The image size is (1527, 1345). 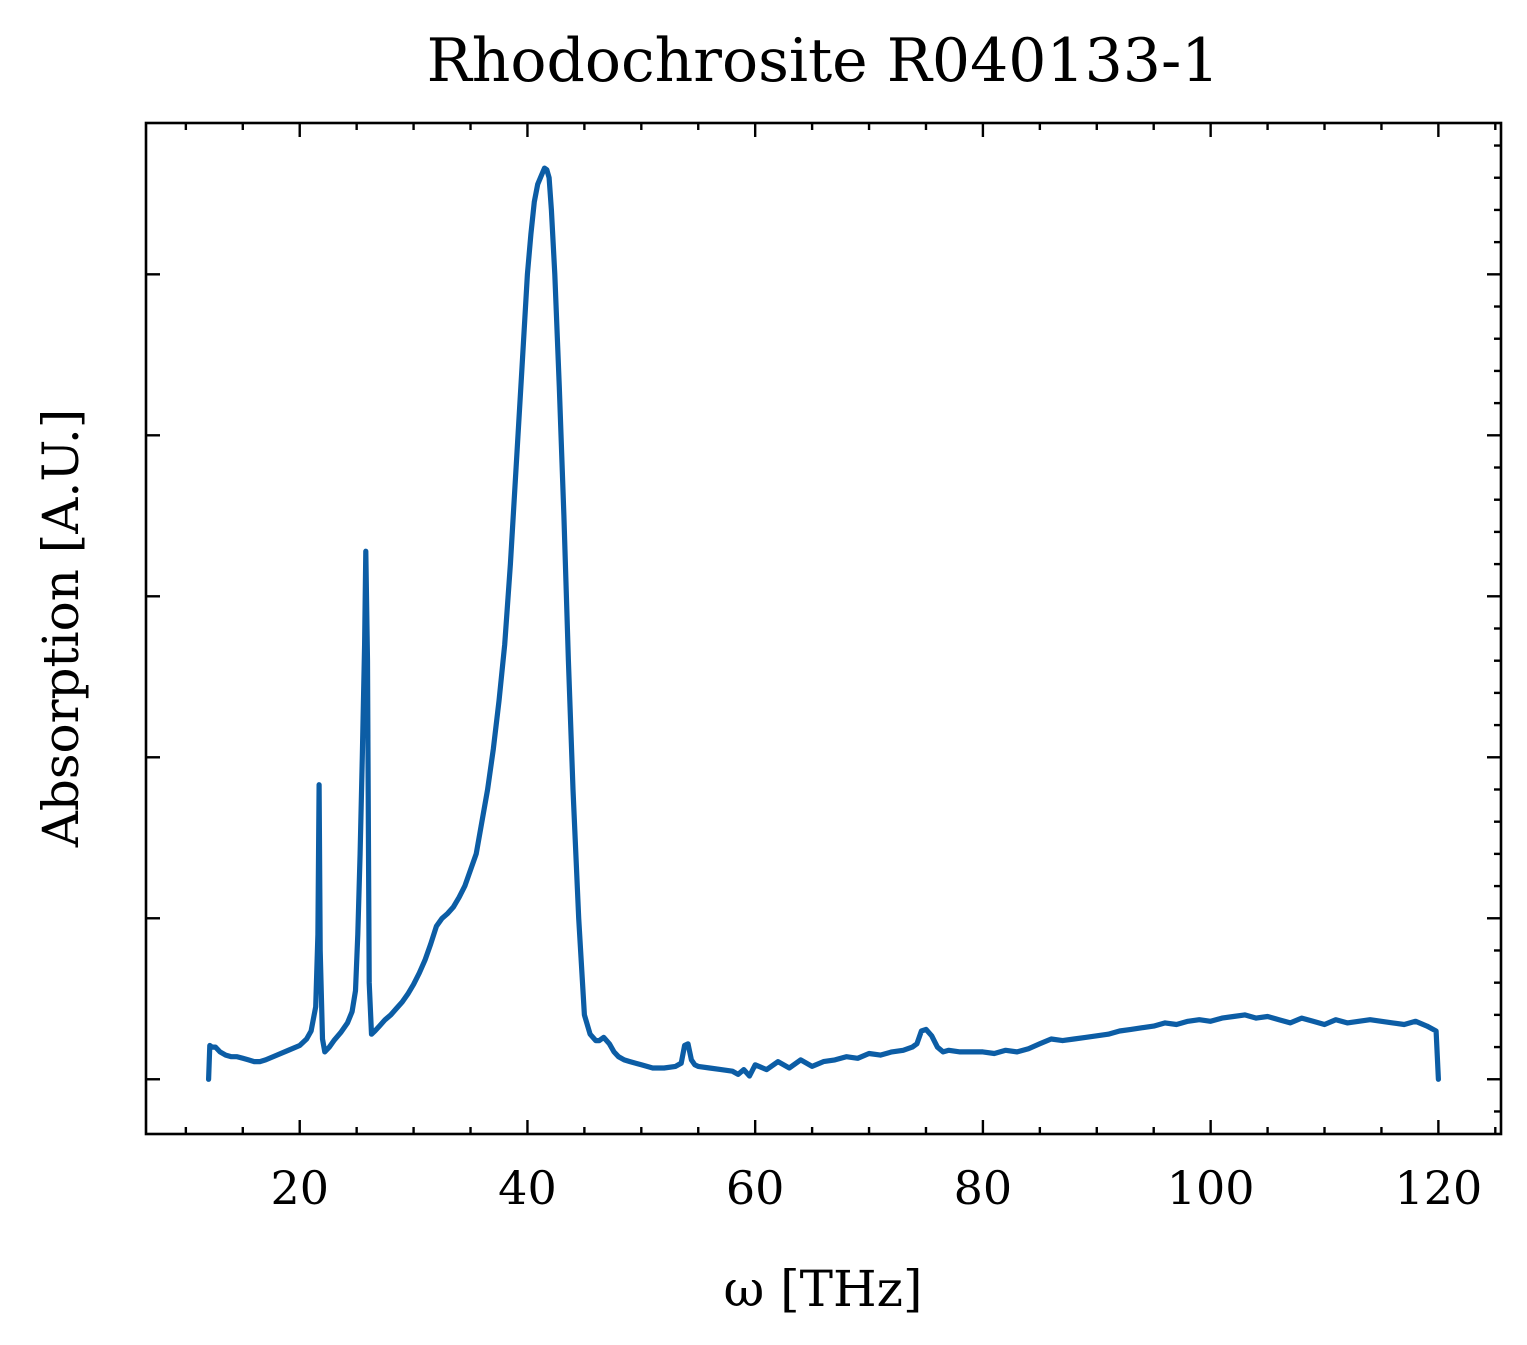 I want to click on x-tick-label: 100, so click(x=1211, y=1188).